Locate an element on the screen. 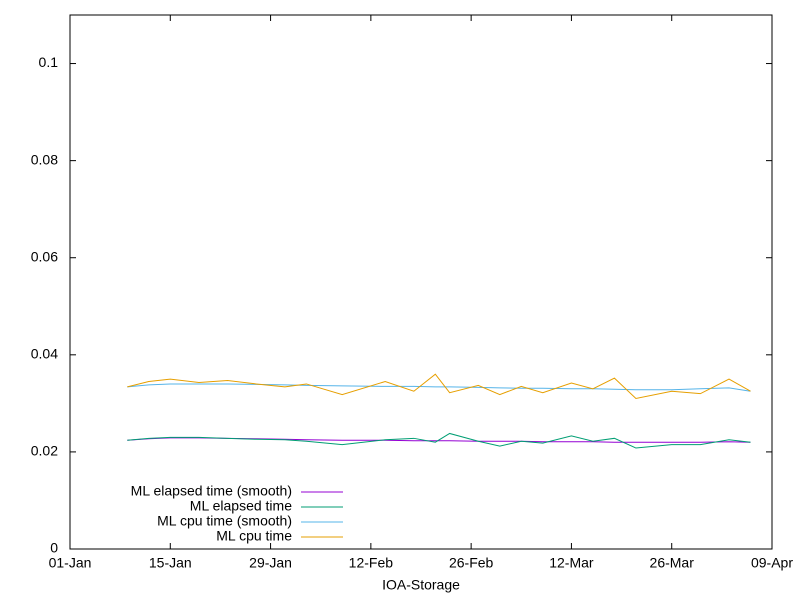  legend-label: ML elapsed time is located at coordinates (241, 506).